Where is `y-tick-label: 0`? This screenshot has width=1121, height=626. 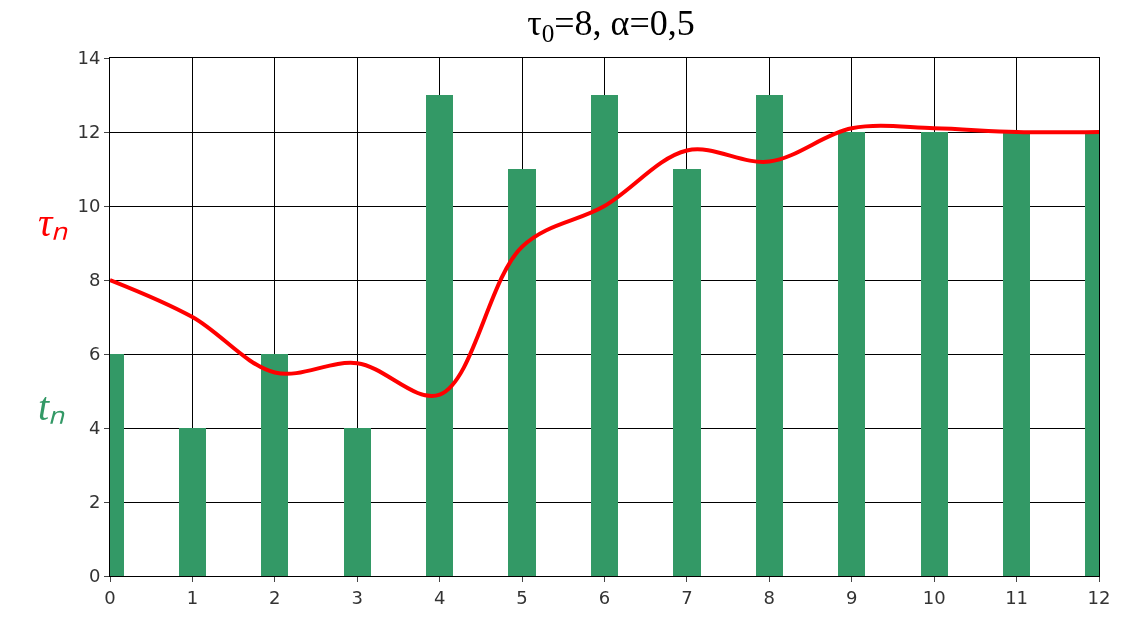 y-tick-label: 0 is located at coordinates (94, 576).